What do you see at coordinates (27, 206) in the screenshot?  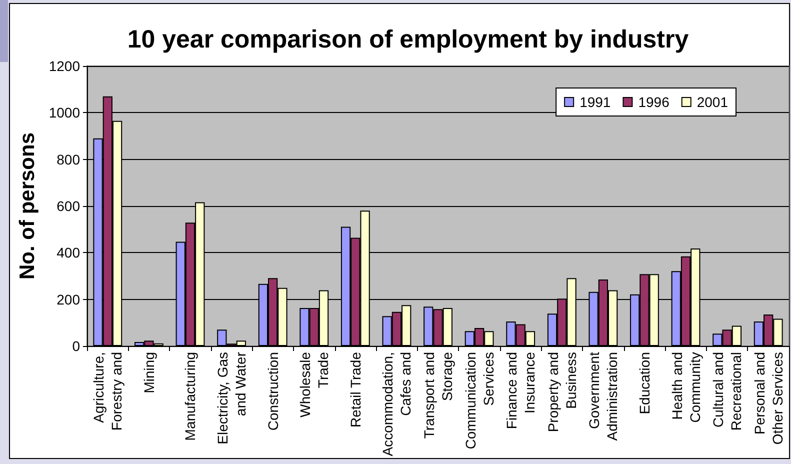 I see `y-axis-title: No. of persons` at bounding box center [27, 206].